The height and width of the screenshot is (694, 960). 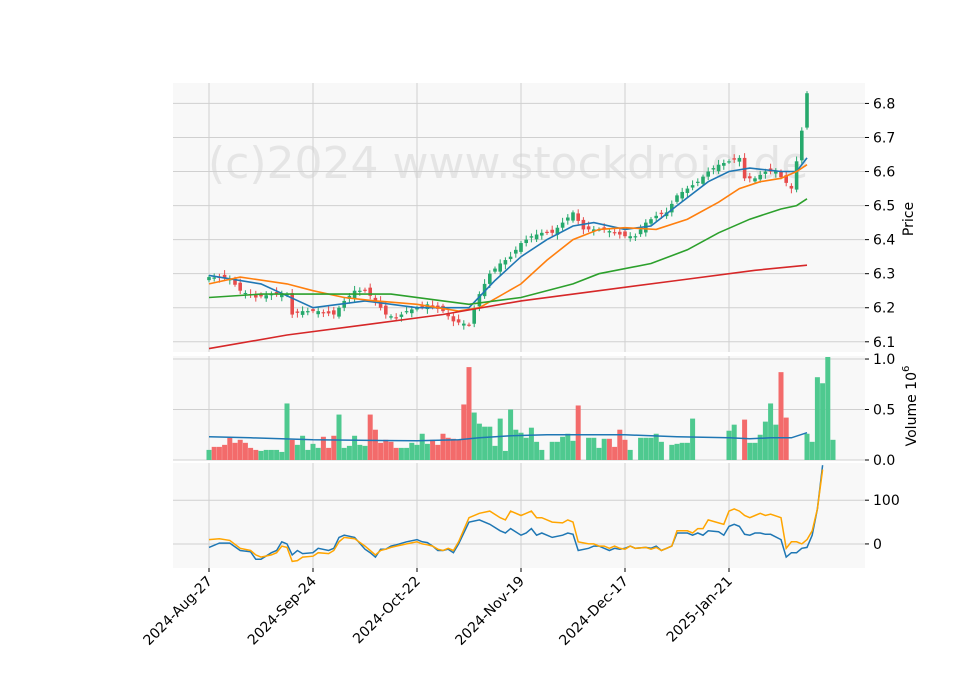 I want to click on volume-tick-label: 1.0, so click(x=884, y=360).